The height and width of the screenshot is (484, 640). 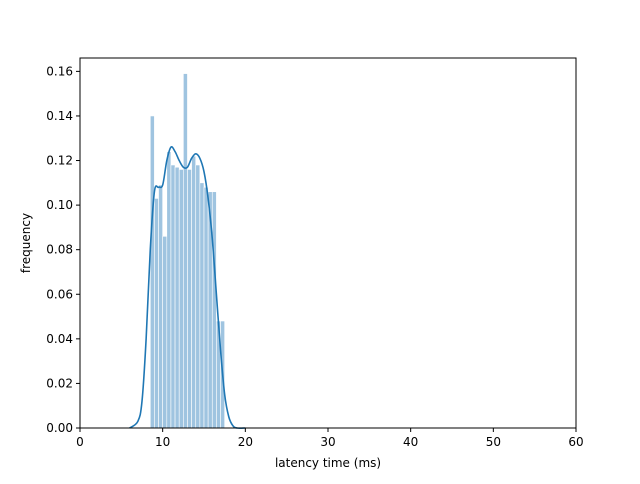 I want to click on y-tick-label: 0.00, so click(x=59, y=428).